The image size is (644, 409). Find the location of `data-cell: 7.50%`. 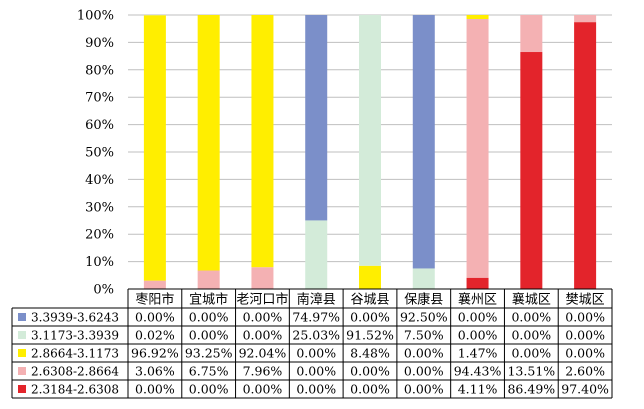

data-cell: 7.50% is located at coordinates (424, 335).